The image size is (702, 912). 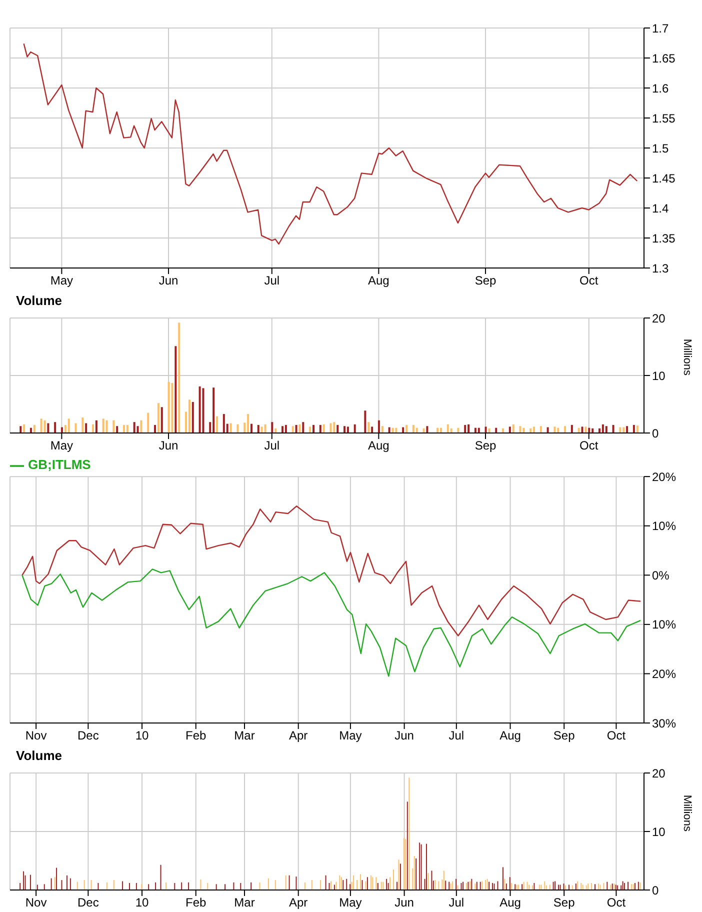 What do you see at coordinates (664, 625) in the screenshot?
I see `y-tick-label: 10%` at bounding box center [664, 625].